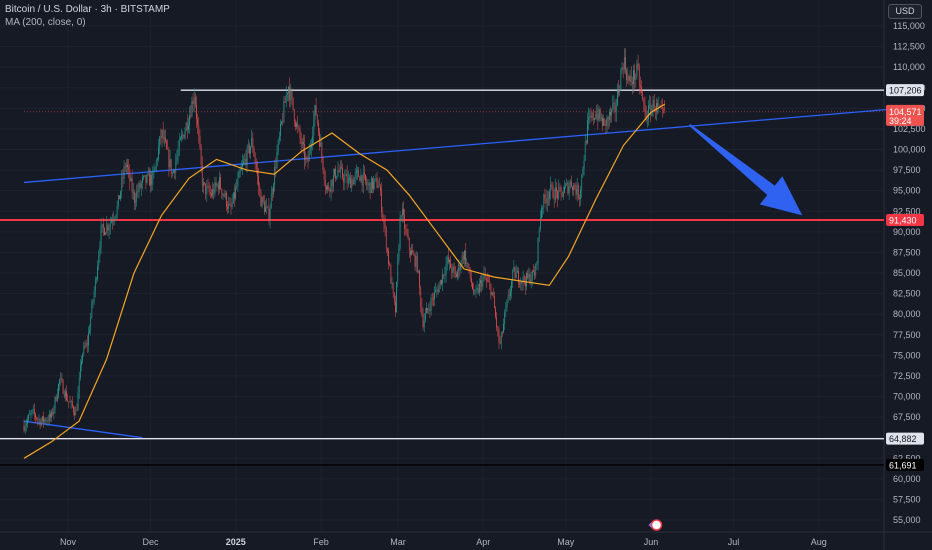 The width and height of the screenshot is (932, 550). Describe the element at coordinates (907, 273) in the screenshot. I see `price-tick-label: 85,000` at that location.